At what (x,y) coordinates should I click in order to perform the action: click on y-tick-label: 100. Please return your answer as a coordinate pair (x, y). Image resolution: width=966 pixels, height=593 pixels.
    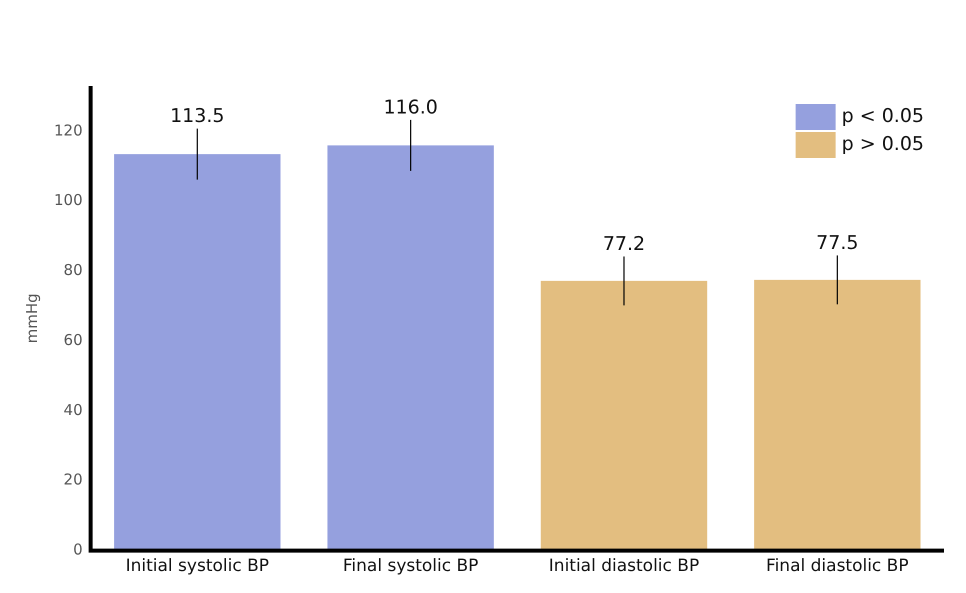
    Looking at the image, I should click on (68, 200).